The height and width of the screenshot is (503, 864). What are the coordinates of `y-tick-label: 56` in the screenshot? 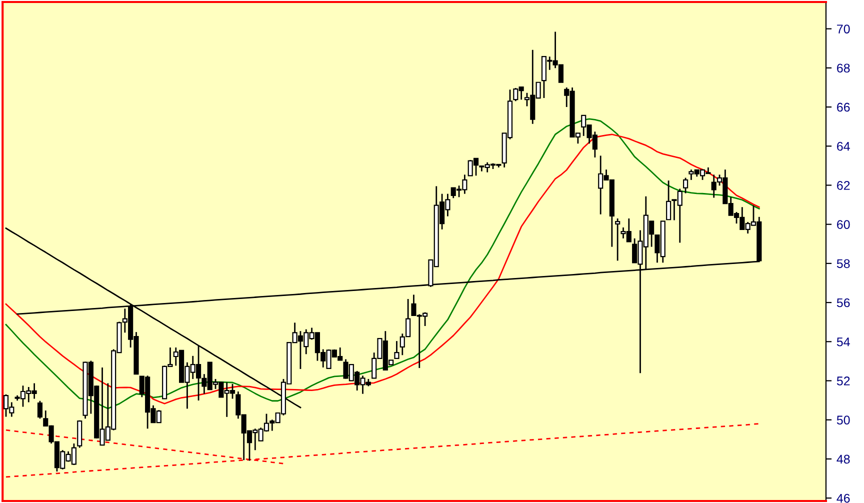 It's located at (843, 303).